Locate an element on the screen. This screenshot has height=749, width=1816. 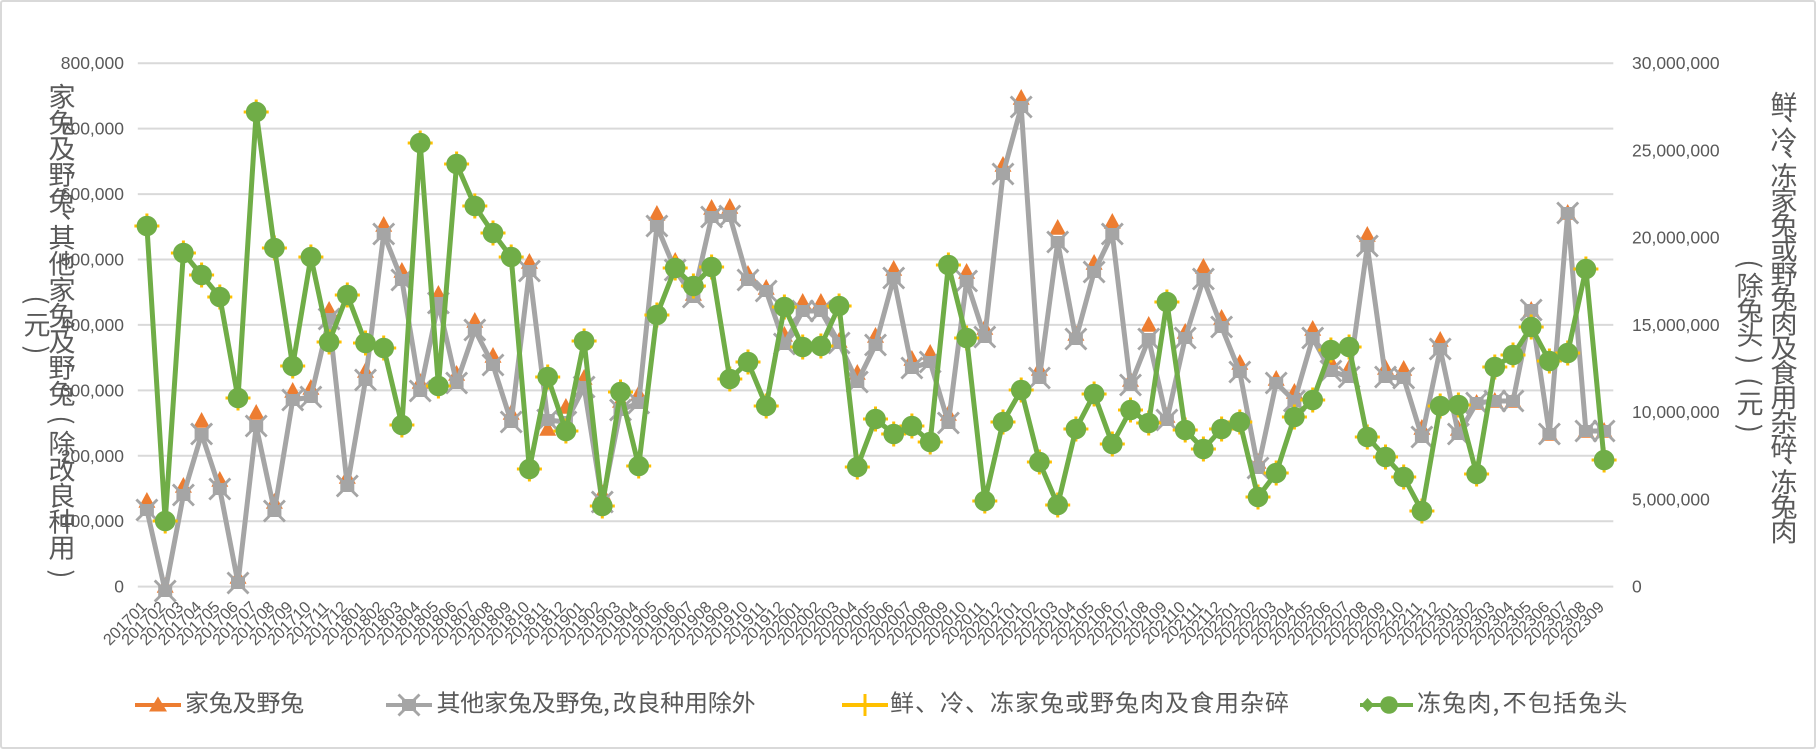
svg-text: 25,000,000 is located at coordinates (1676, 150).